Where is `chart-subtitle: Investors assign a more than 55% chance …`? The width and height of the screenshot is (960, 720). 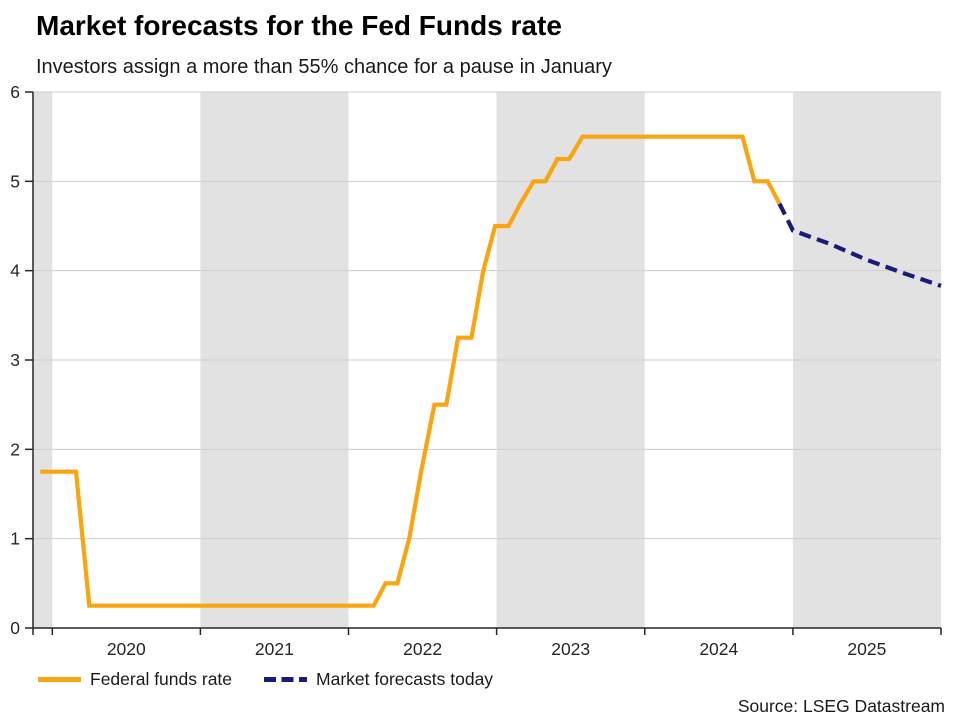 chart-subtitle: Investors assign a more than 55% chance … is located at coordinates (324, 67).